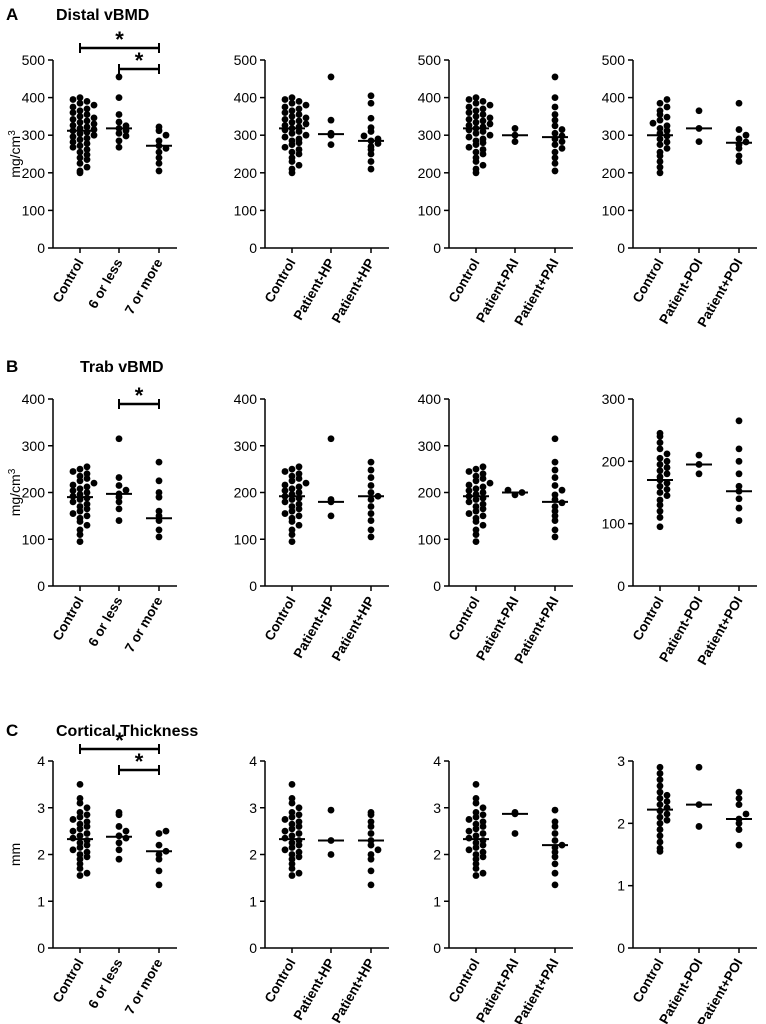  What do you see at coordinates (246, 399) in the screenshot?
I see `y-tick-label: 400` at bounding box center [246, 399].